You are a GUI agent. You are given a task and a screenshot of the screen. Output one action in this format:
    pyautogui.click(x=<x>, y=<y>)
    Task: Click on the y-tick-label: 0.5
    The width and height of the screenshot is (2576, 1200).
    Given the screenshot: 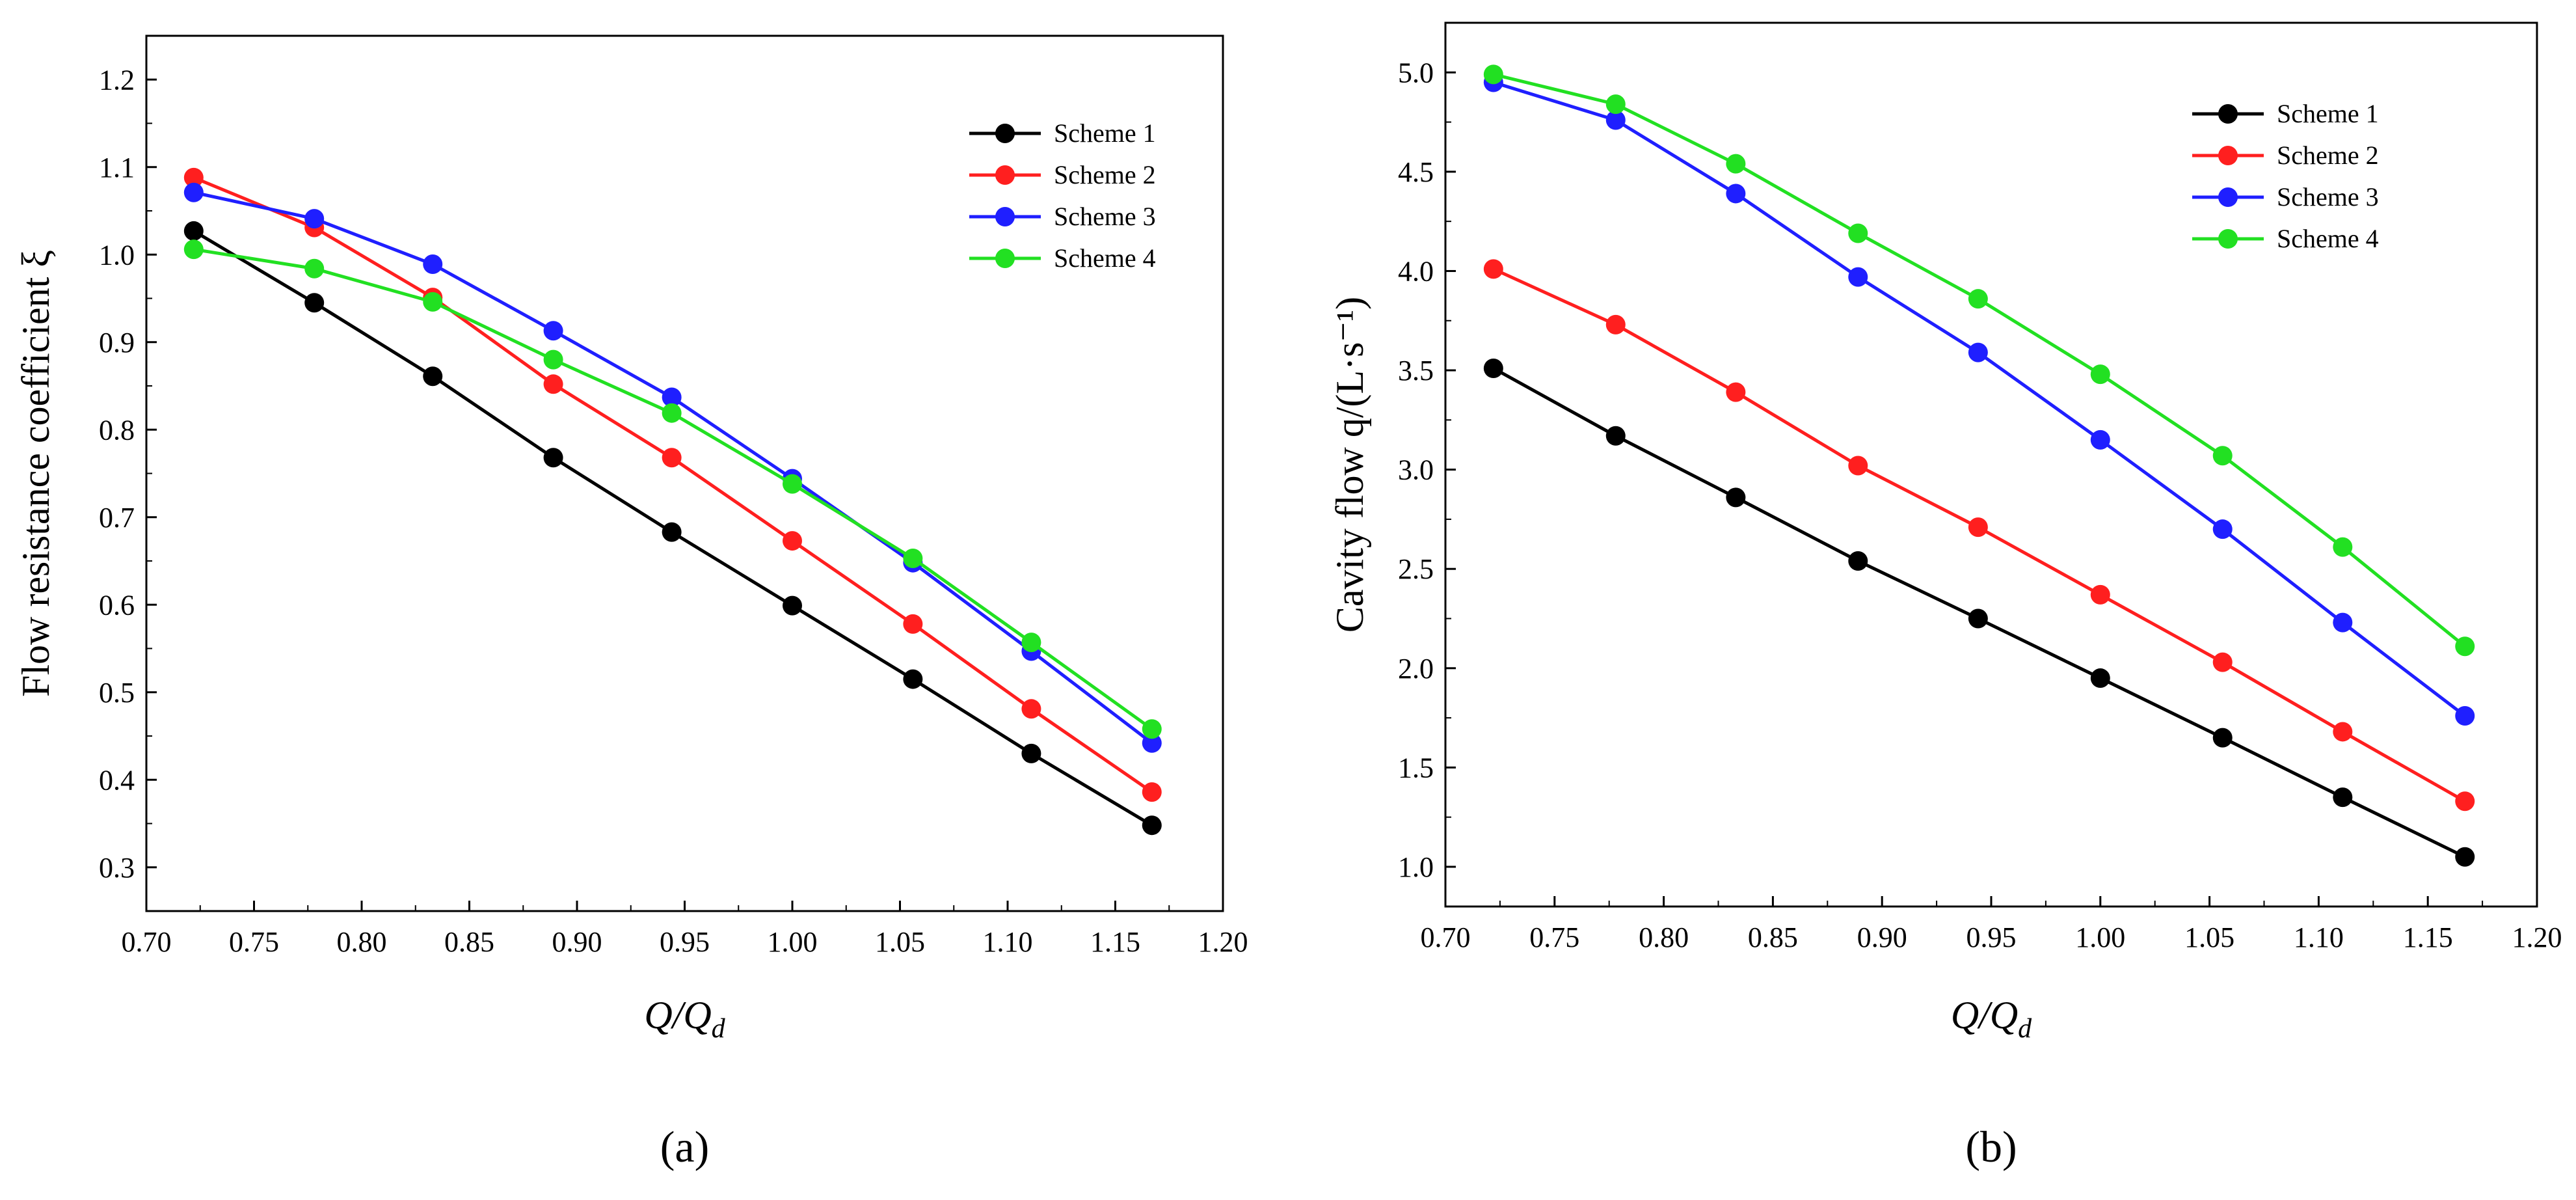 What is the action you would take?
    pyautogui.click(x=117, y=693)
    